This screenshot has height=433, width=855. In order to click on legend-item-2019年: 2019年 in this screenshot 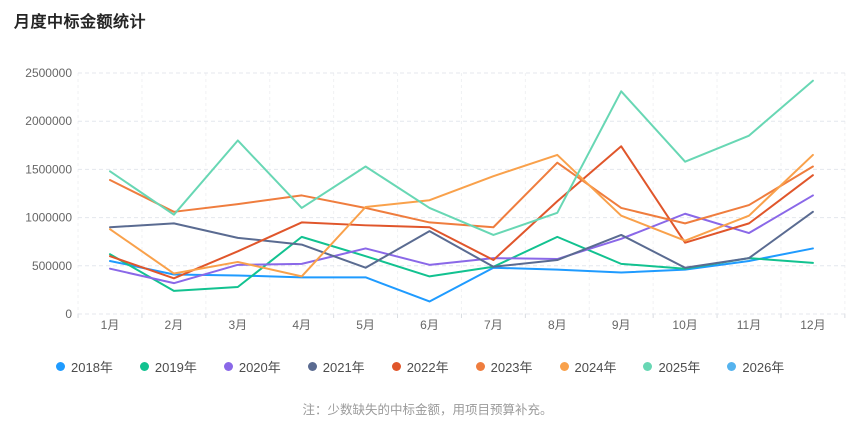, I will do `click(168, 366)`.